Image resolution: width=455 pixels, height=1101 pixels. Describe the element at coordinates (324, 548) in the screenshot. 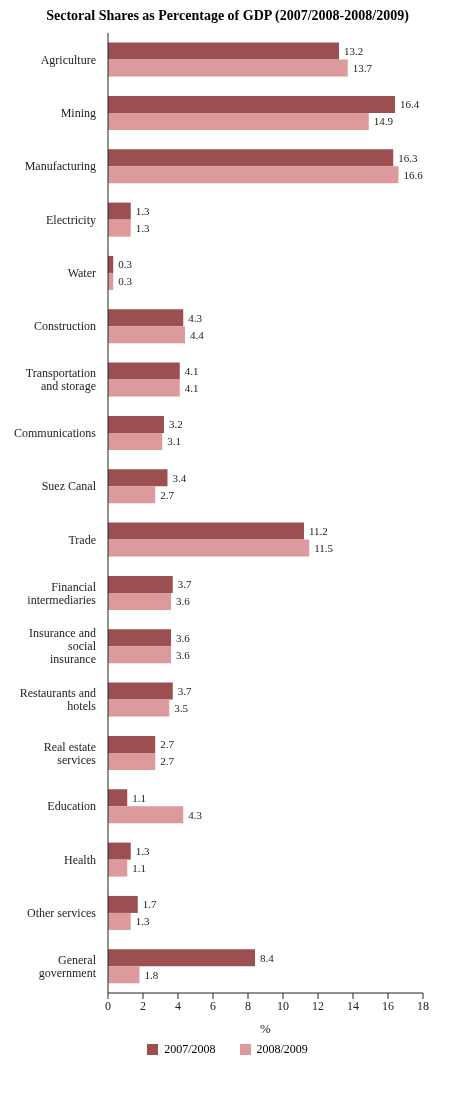

I see `data-label: 11.5` at that location.